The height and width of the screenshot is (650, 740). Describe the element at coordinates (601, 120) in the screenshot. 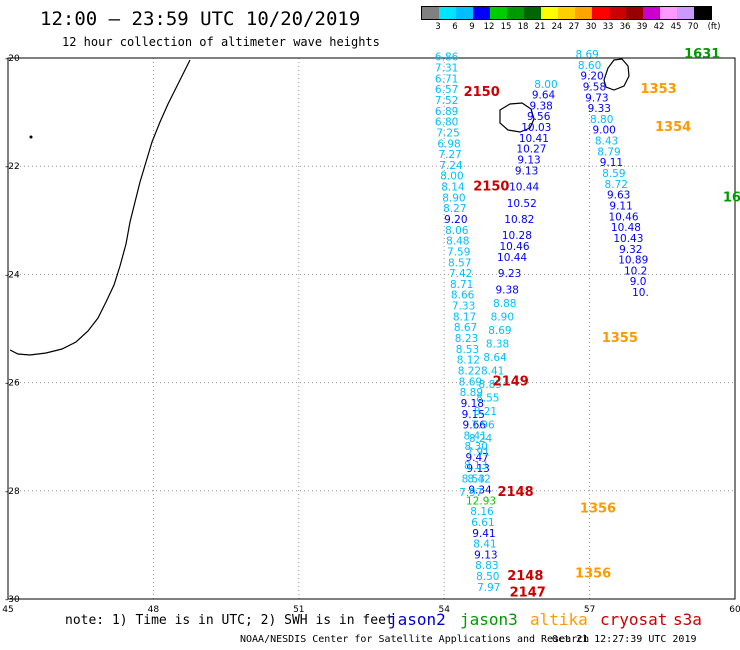

I see `swh-value-label: 8.80` at that location.